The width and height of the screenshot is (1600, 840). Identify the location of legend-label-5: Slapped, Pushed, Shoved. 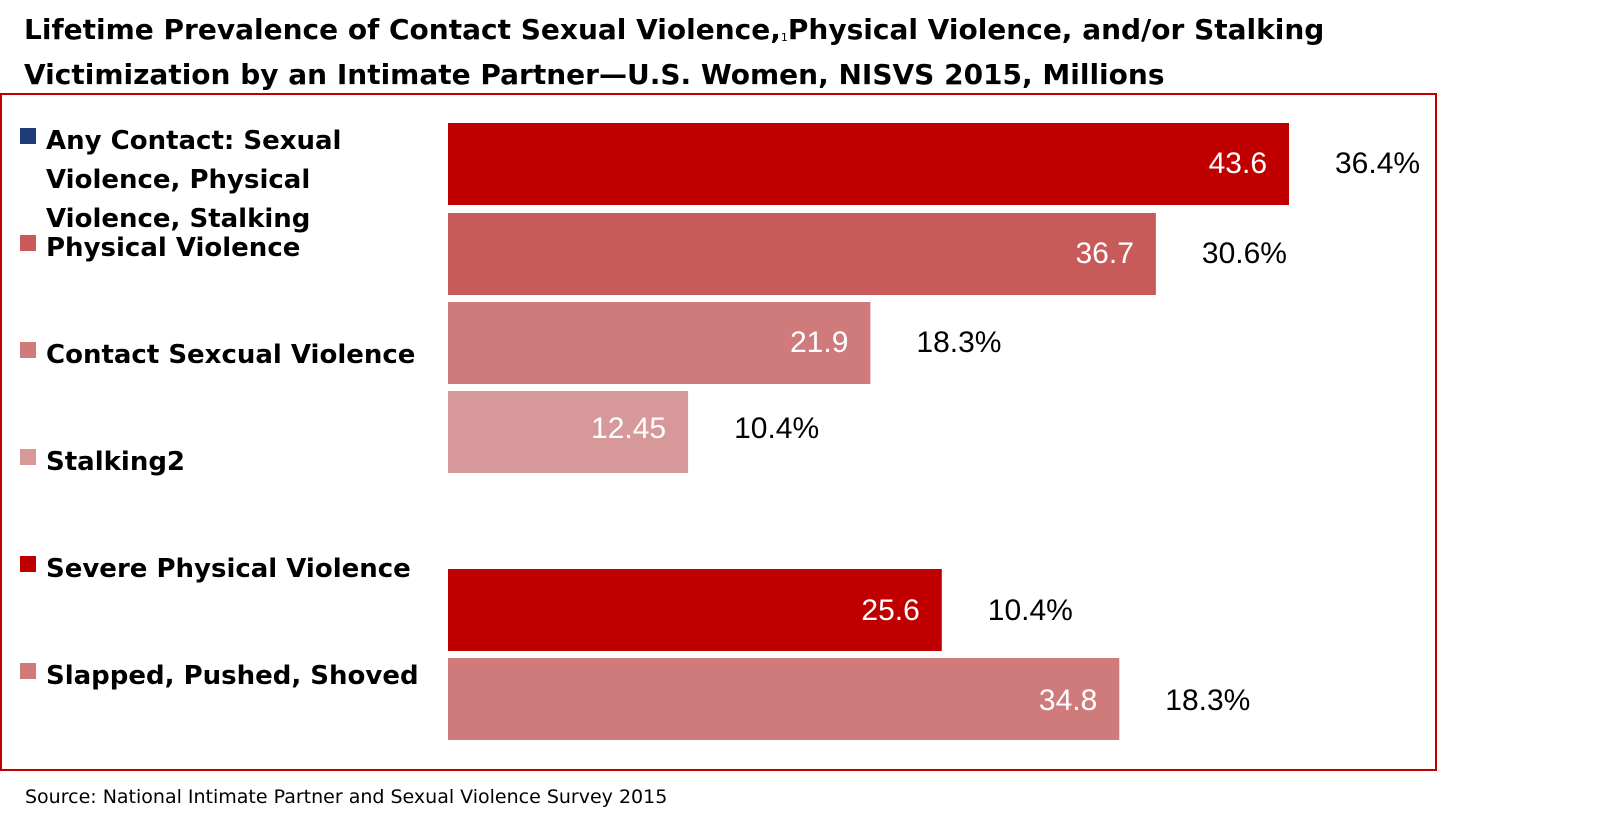
(232, 676).